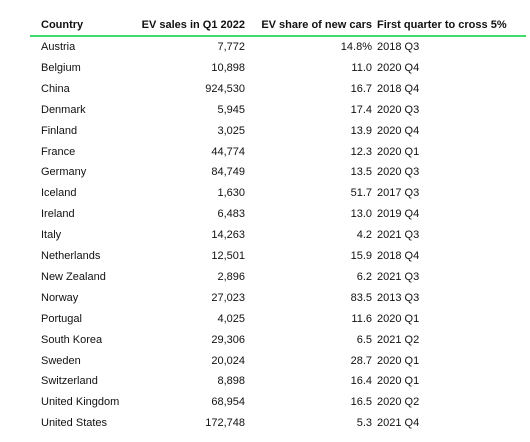 The height and width of the screenshot is (442, 530). What do you see at coordinates (228, 67) in the screenshot?
I see `ev-sales-cell: 10,898` at bounding box center [228, 67].